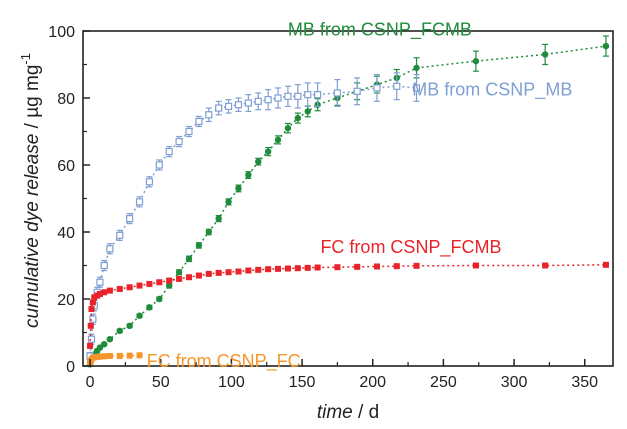  I want to click on x-tick-label: 300, so click(514, 382).